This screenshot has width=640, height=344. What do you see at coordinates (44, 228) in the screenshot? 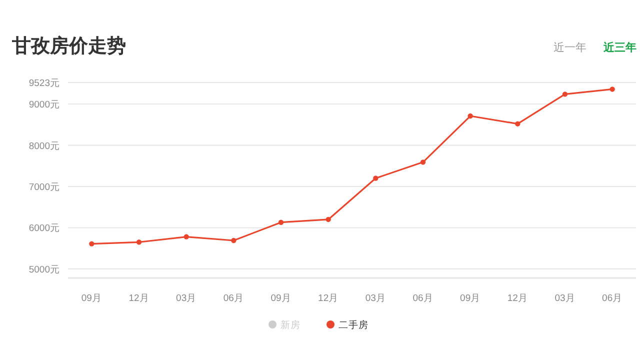
I see `y-tick-label: 6000元` at bounding box center [44, 228].